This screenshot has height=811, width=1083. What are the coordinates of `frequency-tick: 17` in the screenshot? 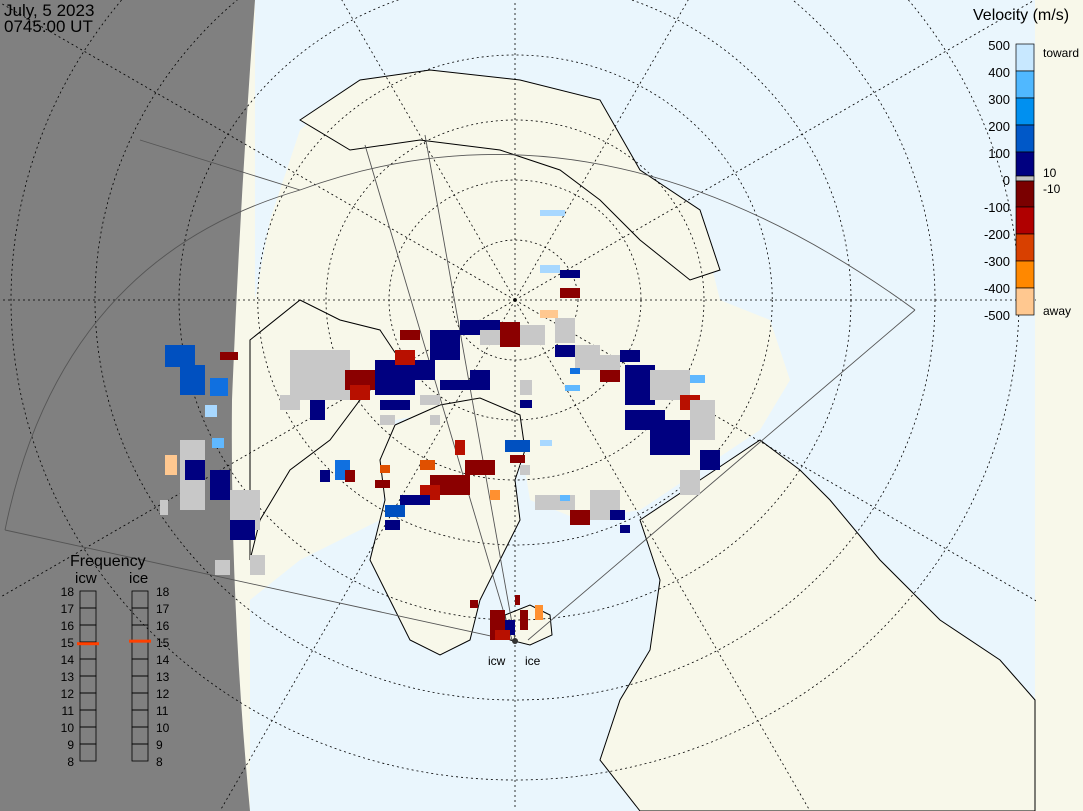 It's located at (163, 609).